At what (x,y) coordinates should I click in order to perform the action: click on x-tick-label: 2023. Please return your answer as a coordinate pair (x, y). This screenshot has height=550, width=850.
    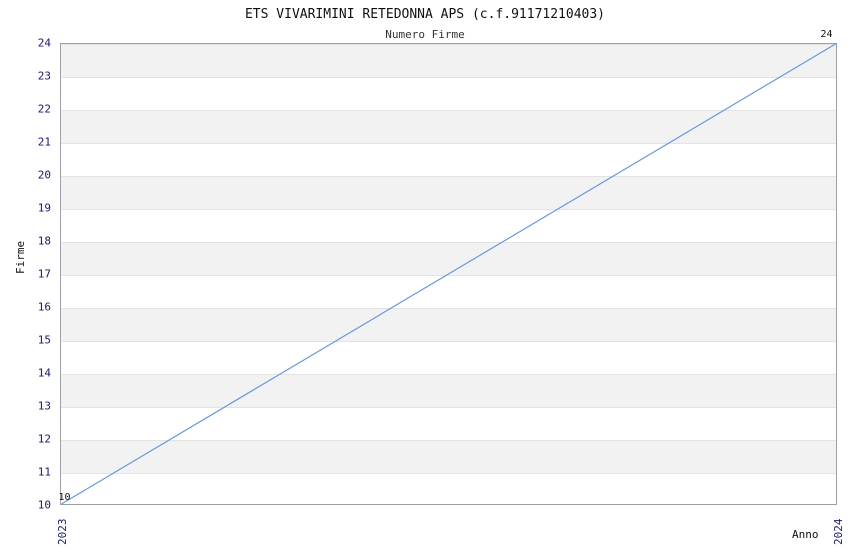
    Looking at the image, I should click on (62, 532).